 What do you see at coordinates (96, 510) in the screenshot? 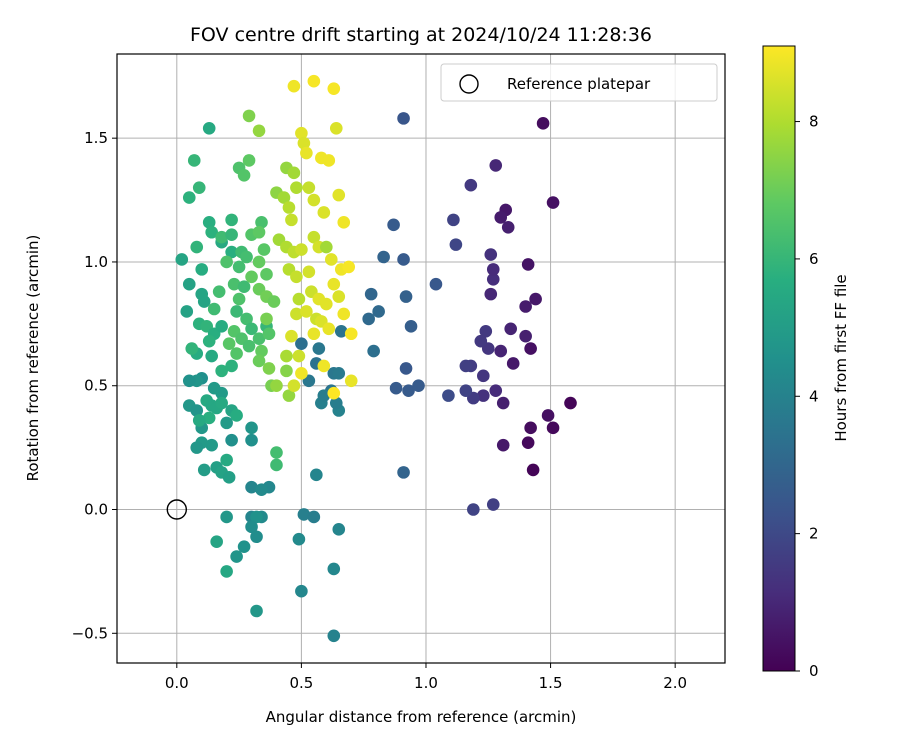
I see `y-tick-label: 0.0` at bounding box center [96, 510].